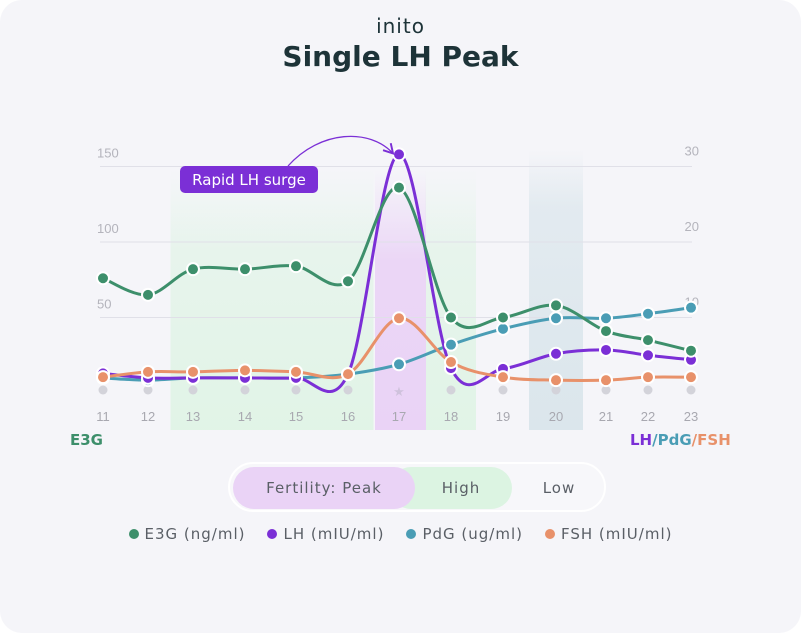 Image resolution: width=801 pixels, height=633 pixels. I want to click on legend-label: FSH (mIU/ml), so click(616, 534).